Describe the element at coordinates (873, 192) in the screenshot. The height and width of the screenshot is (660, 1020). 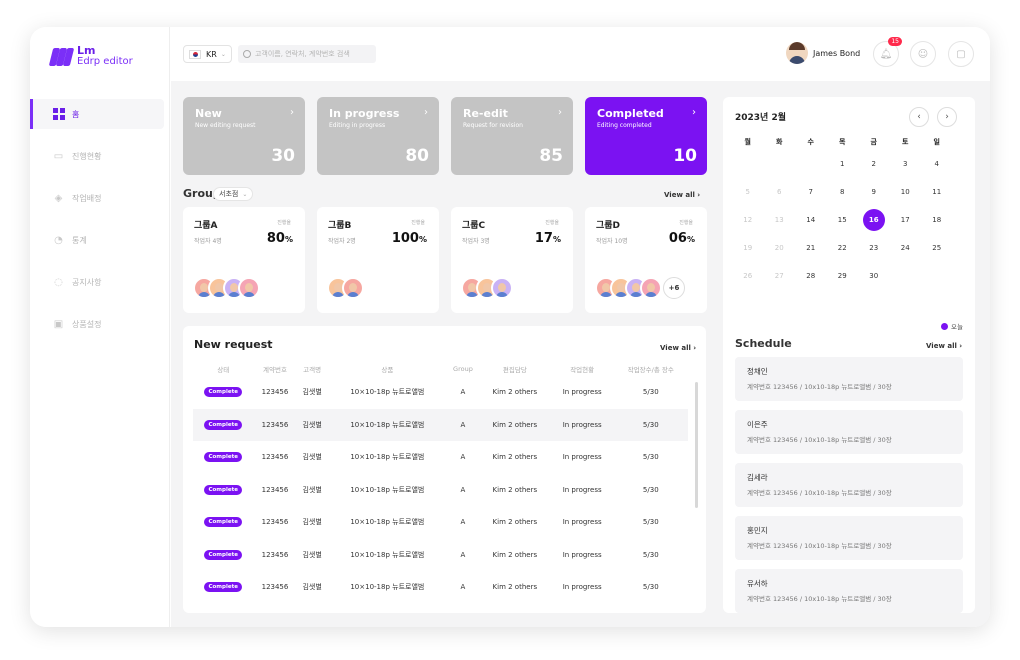
I see `calendar-day: 9` at that location.